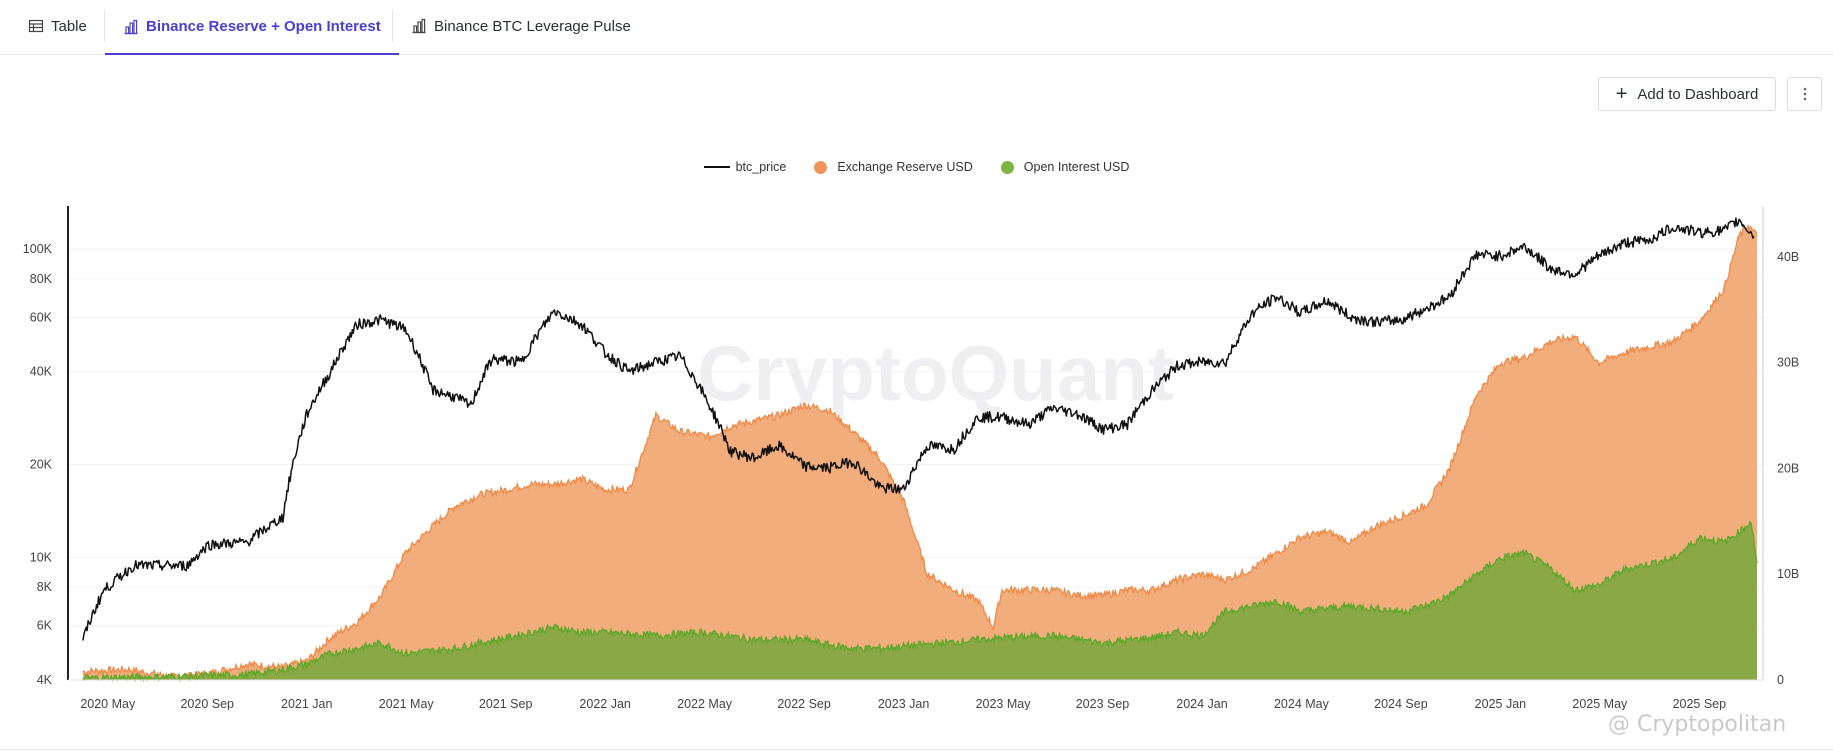 Image resolution: width=1833 pixels, height=752 pixels. What do you see at coordinates (1788, 363) in the screenshot?
I see `right-tick-label: 30B` at bounding box center [1788, 363].